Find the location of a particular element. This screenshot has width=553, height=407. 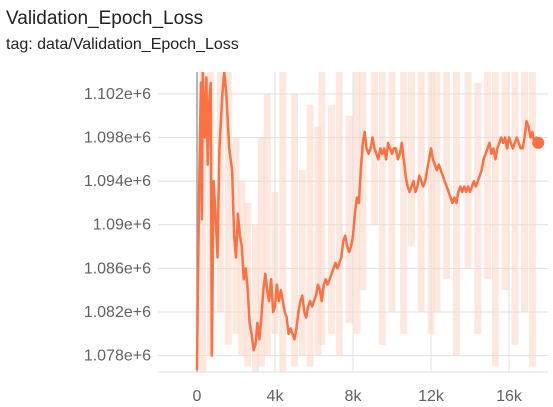

chart-title: Validation_Epoch_Loss is located at coordinates (105, 18).